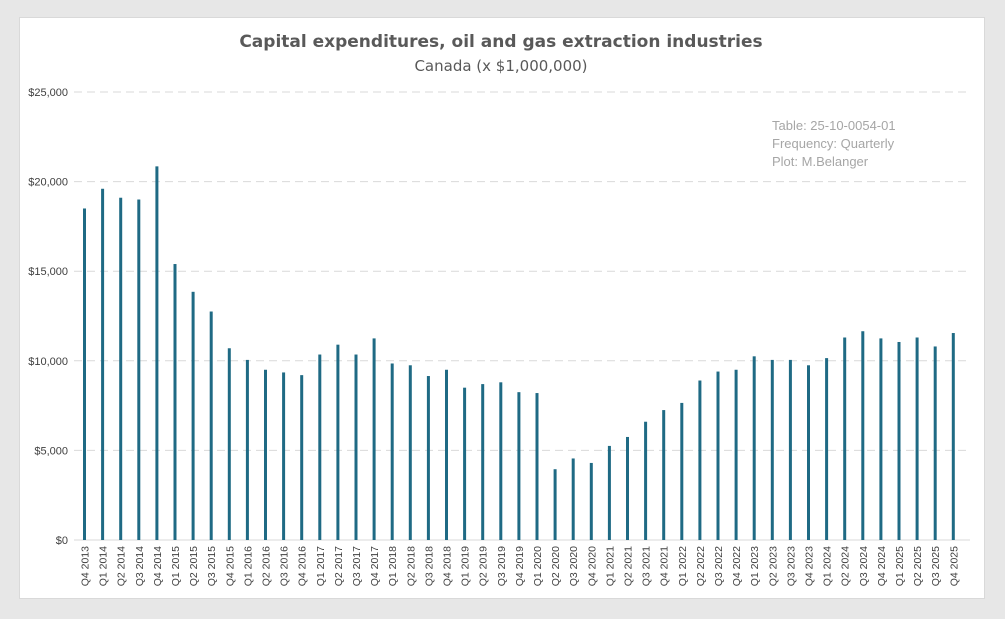  I want to click on x-tick-label: Q1 2021, so click(610, 566).